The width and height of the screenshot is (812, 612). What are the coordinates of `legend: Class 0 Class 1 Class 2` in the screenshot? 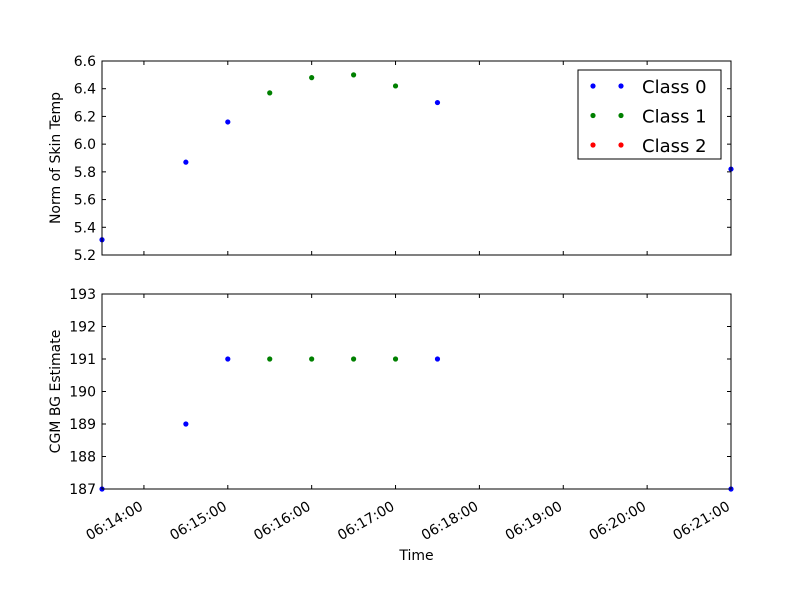 It's located at (649, 114).